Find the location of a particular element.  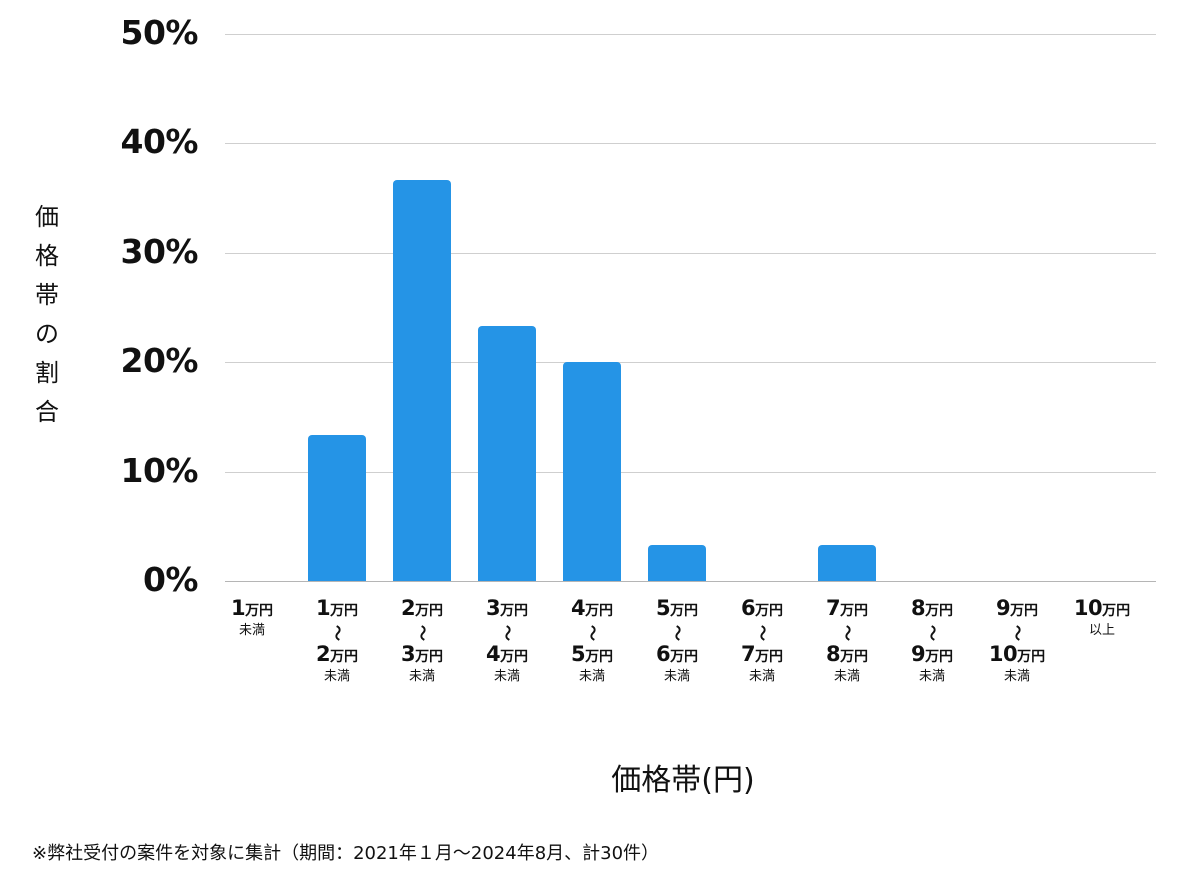

x-category-label: 9万円〜 10万円 未満 is located at coordinates (1017, 640).